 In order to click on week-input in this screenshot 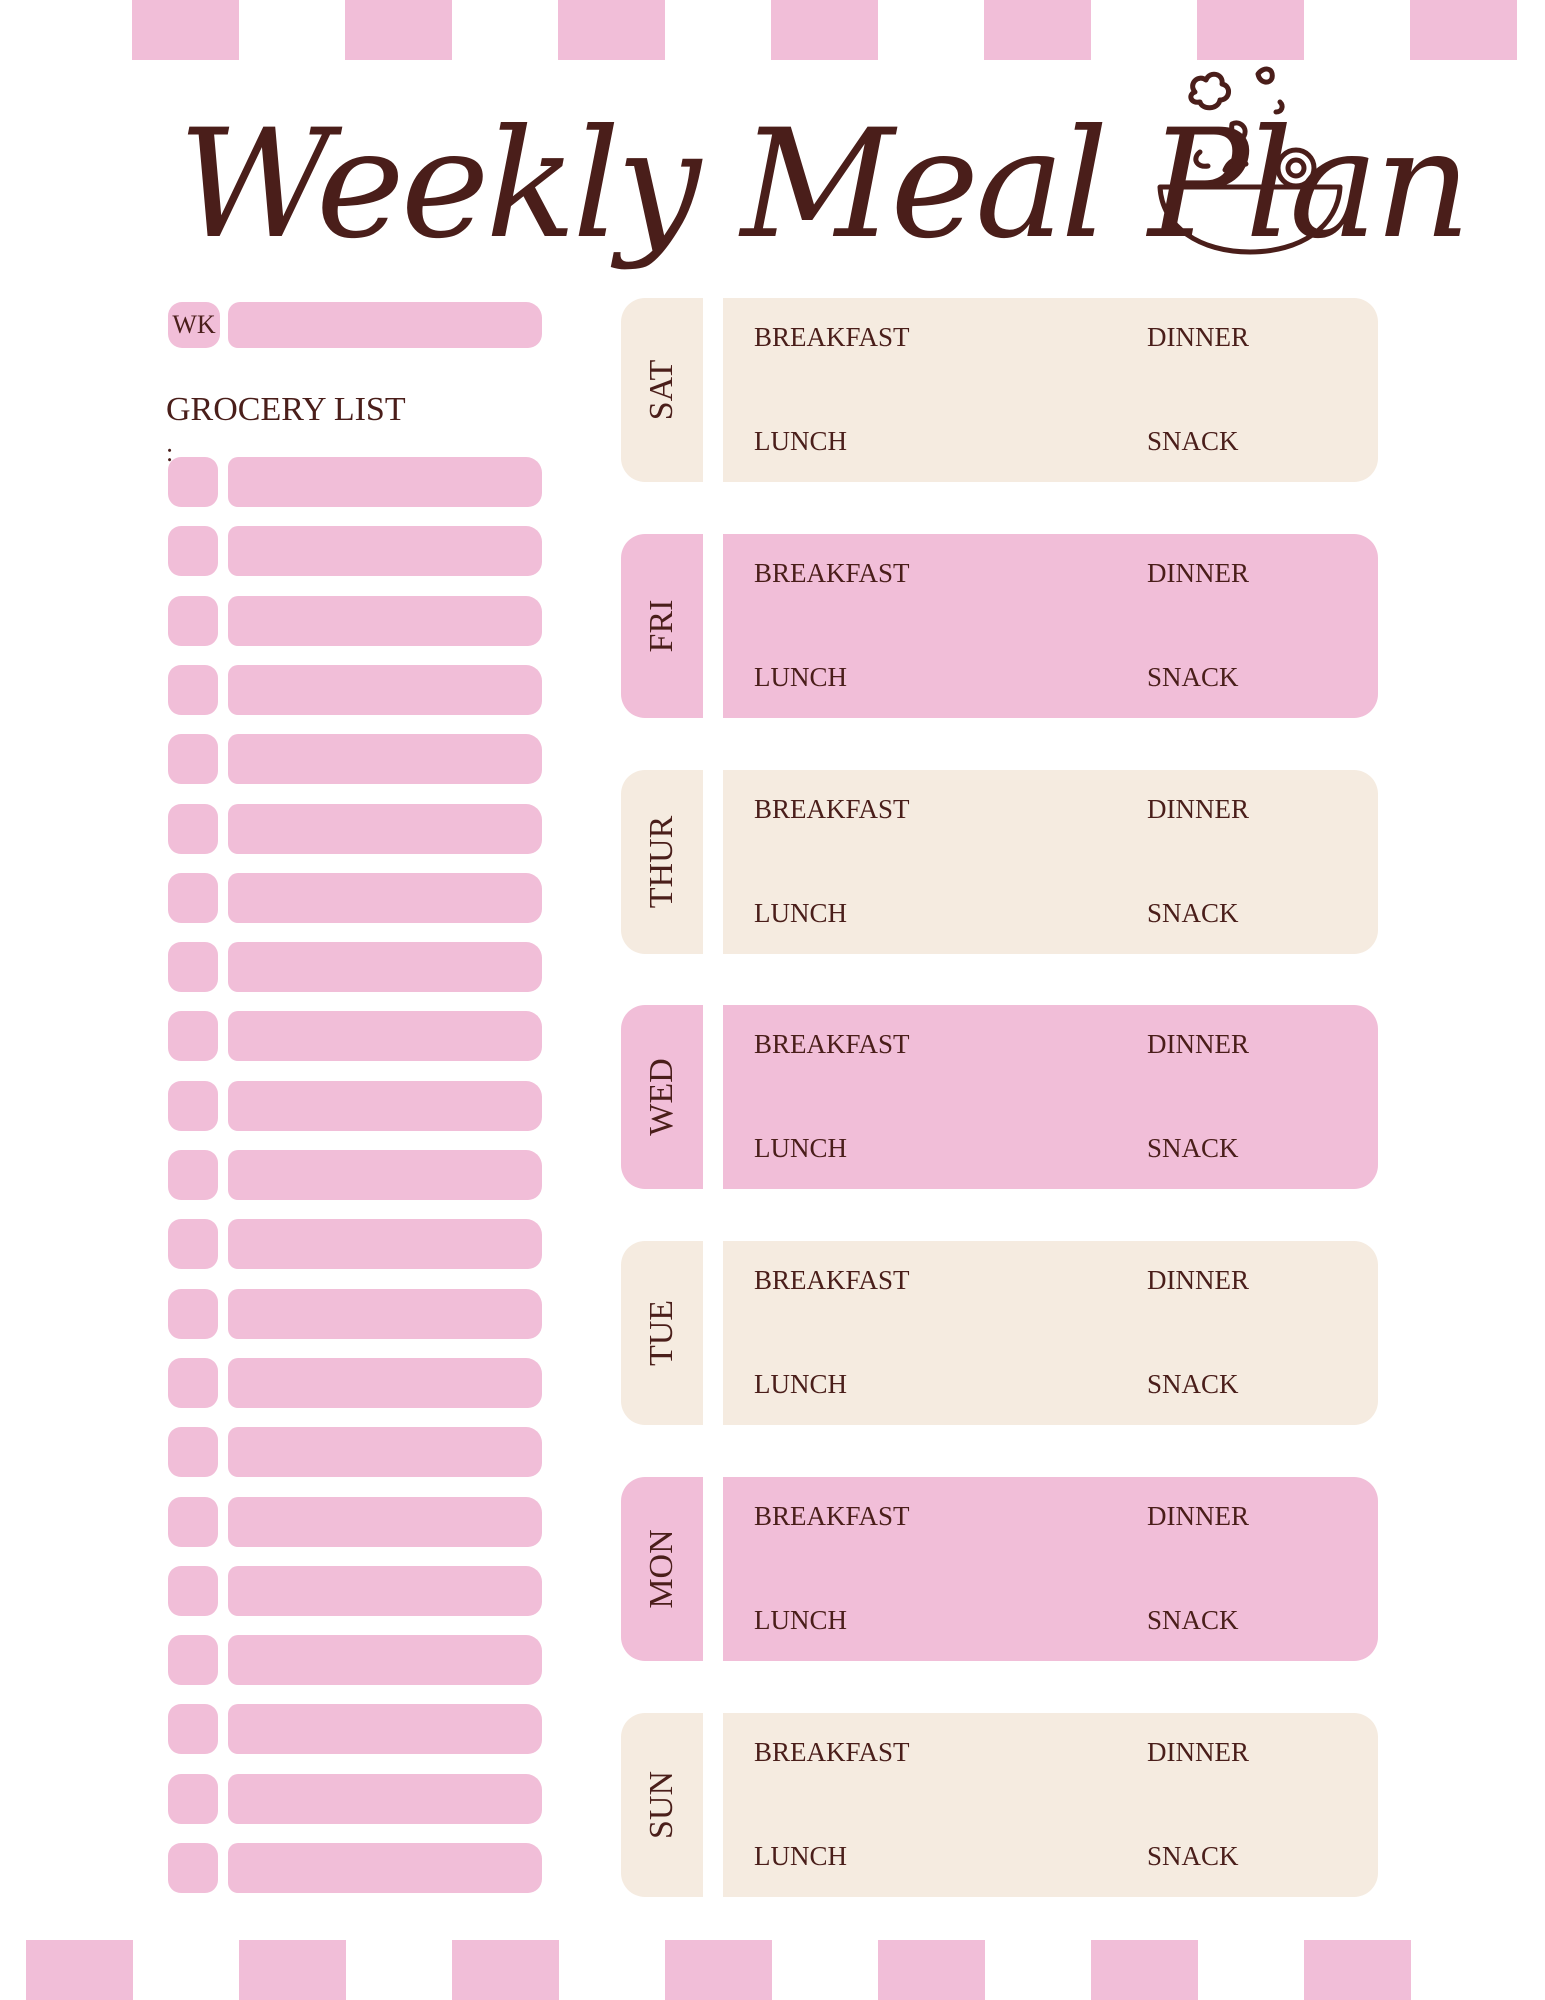, I will do `click(385, 325)`.